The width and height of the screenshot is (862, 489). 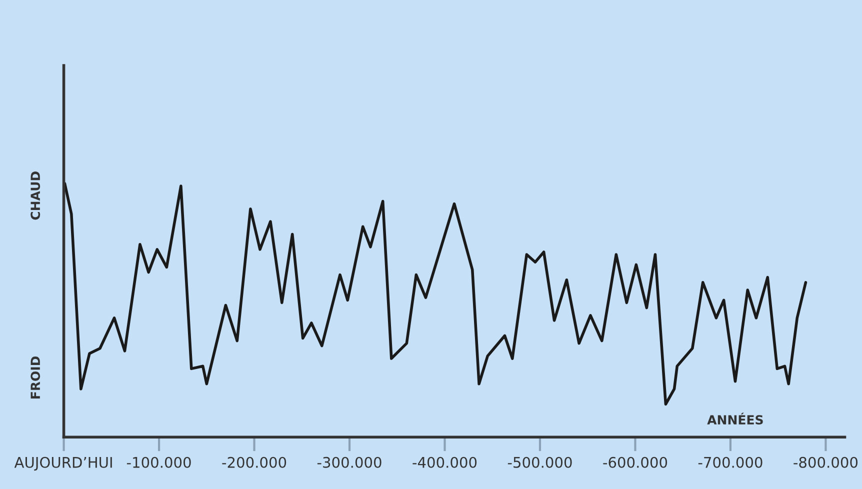 What do you see at coordinates (254, 462) in the screenshot?
I see `x-tick-label: -200.000` at bounding box center [254, 462].